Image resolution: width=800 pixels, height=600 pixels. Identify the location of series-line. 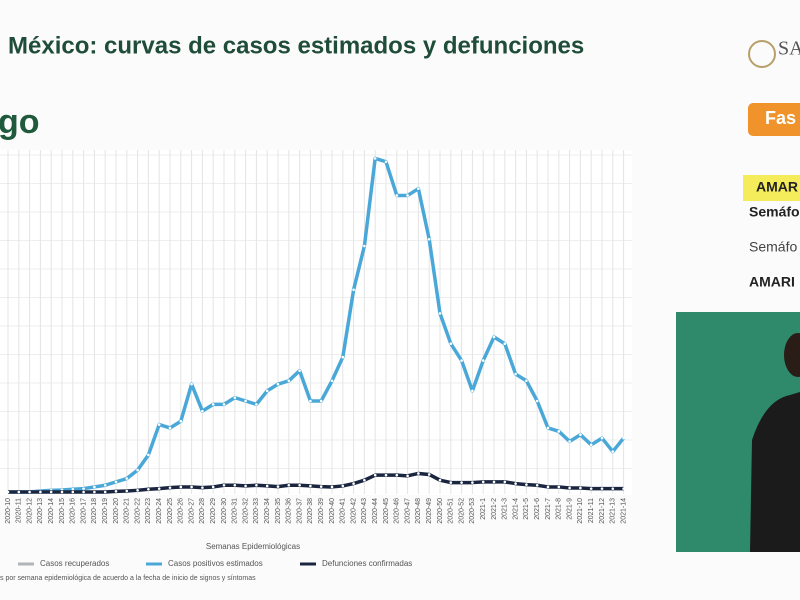
(316, 482).